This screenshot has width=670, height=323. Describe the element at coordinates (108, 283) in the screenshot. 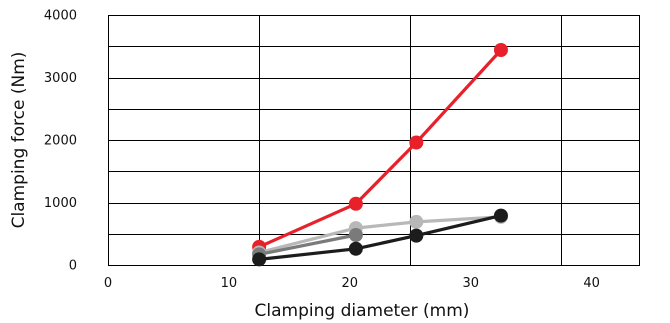

I see `x-tick-label-0: 0` at that location.